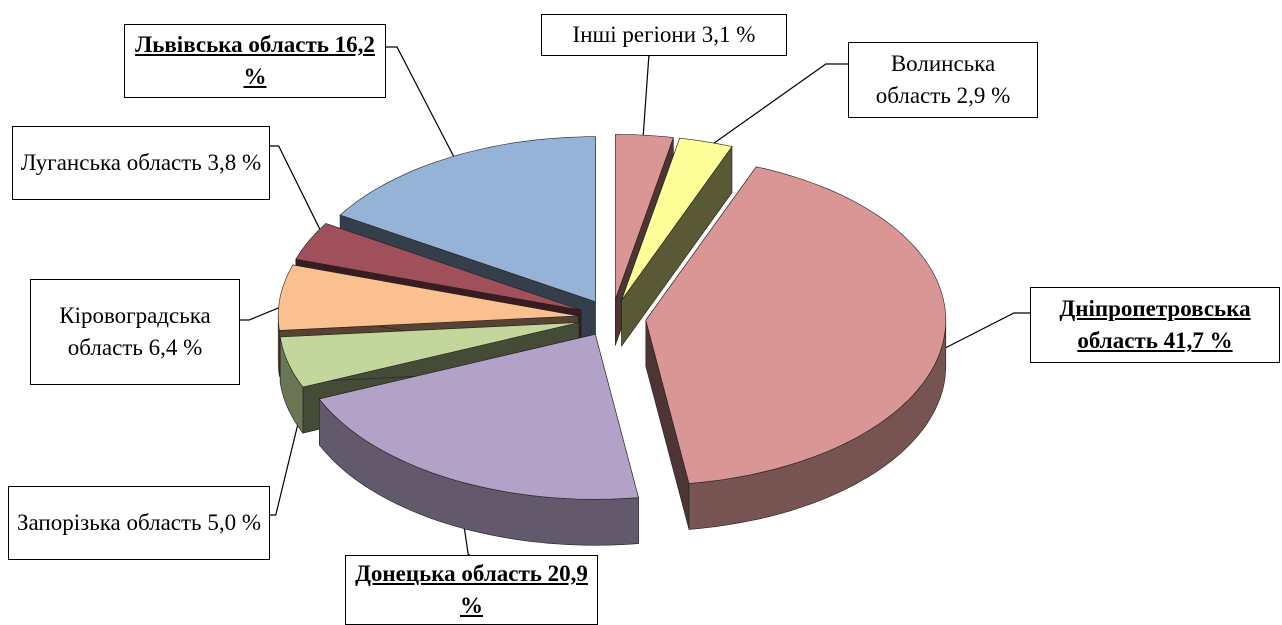 This screenshot has width=1282, height=625. I want to click on label-text: Донецька область 20,9 %, so click(471, 590).